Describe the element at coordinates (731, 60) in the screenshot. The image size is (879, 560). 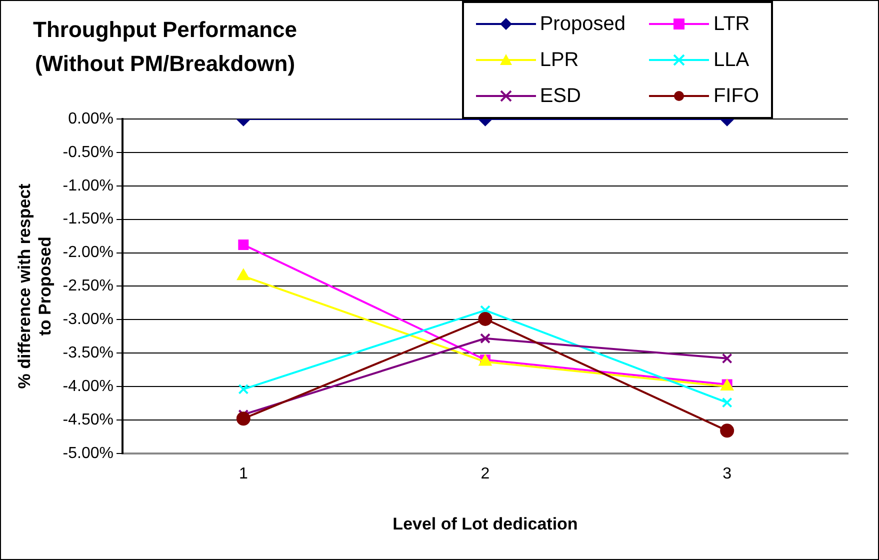
I see `legend-label: LLA` at that location.